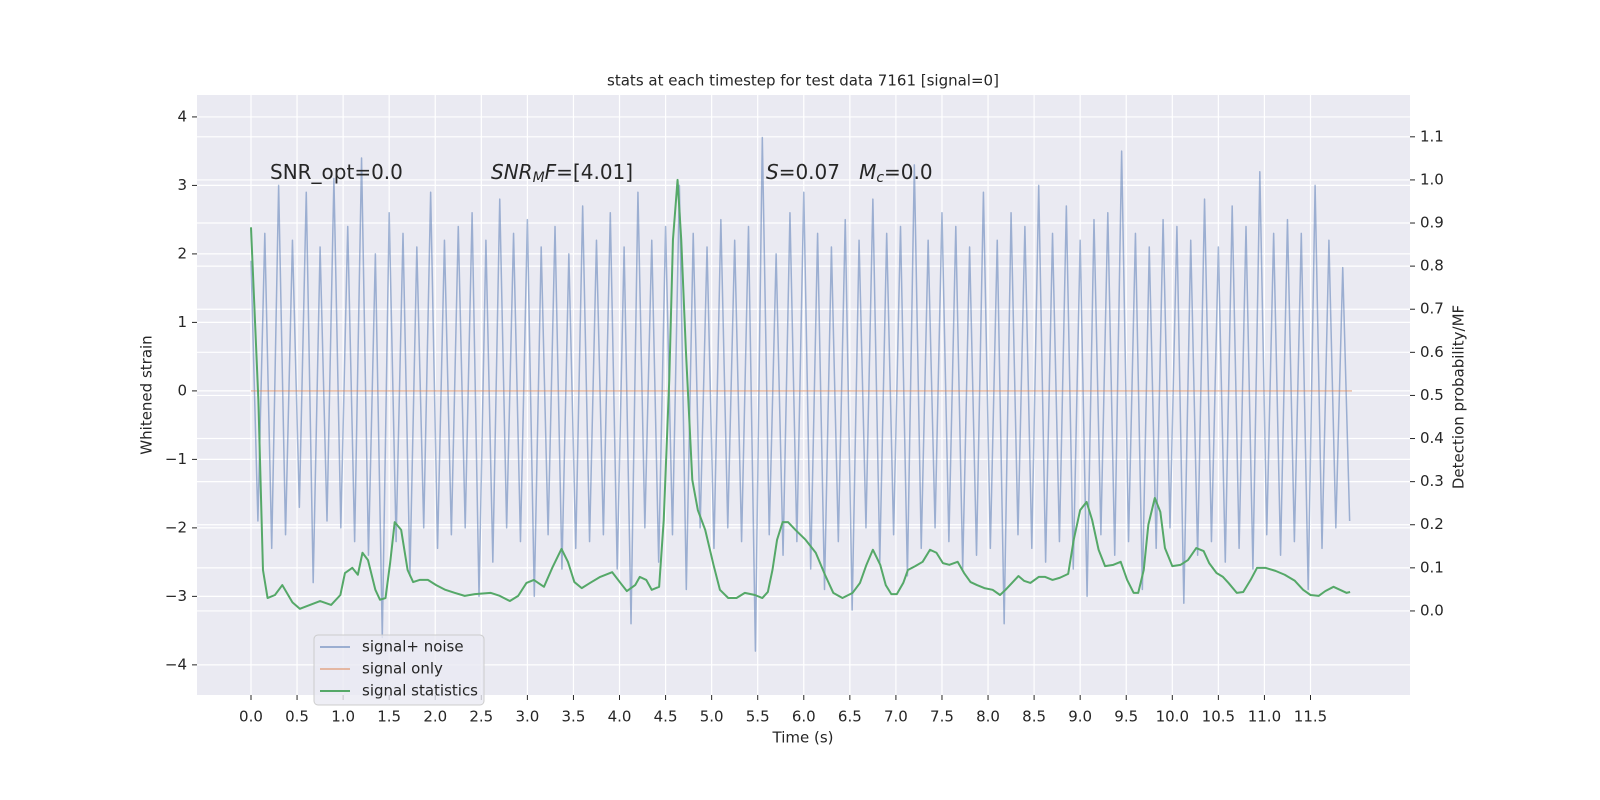 This screenshot has height=800, width=1600. Describe the element at coordinates (1126, 717) in the screenshot. I see `x-tick-label: 9.5` at that location.